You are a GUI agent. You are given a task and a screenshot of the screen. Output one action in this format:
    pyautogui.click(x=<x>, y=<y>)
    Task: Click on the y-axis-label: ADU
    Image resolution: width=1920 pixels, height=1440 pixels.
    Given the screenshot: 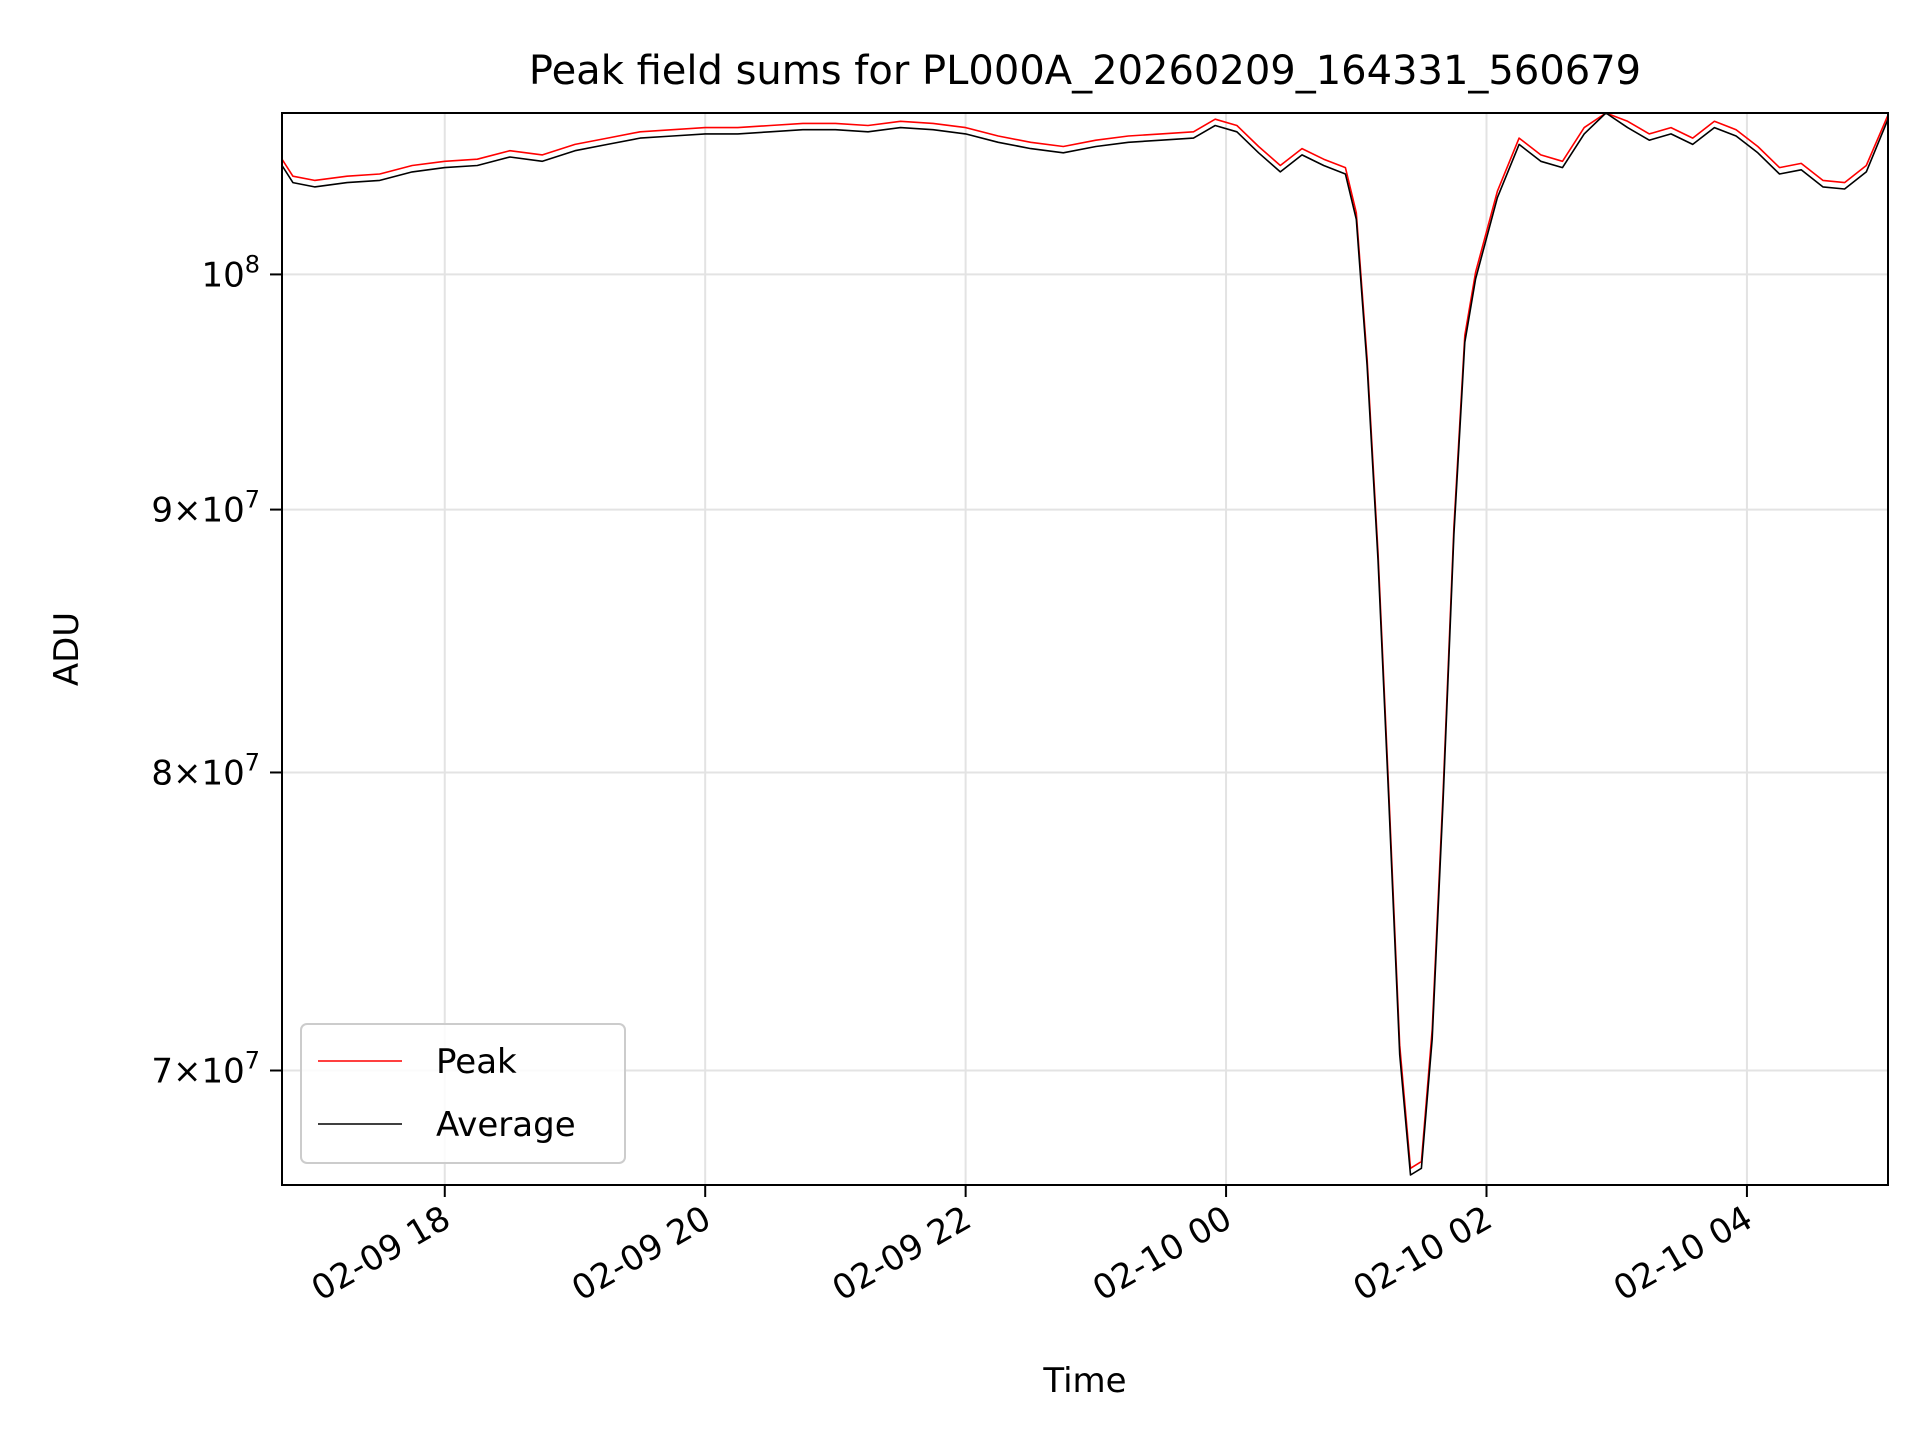 What is the action you would take?
    pyautogui.click(x=67, y=649)
    